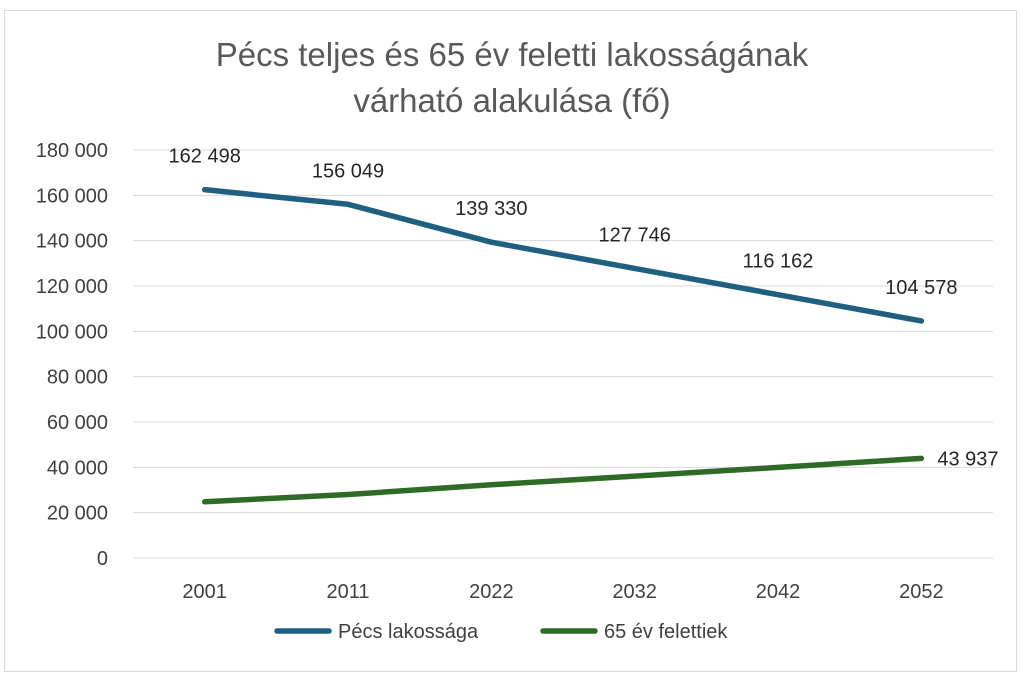 The height and width of the screenshot is (677, 1024). I want to click on y-tick-label: 120 000, so click(72, 287).